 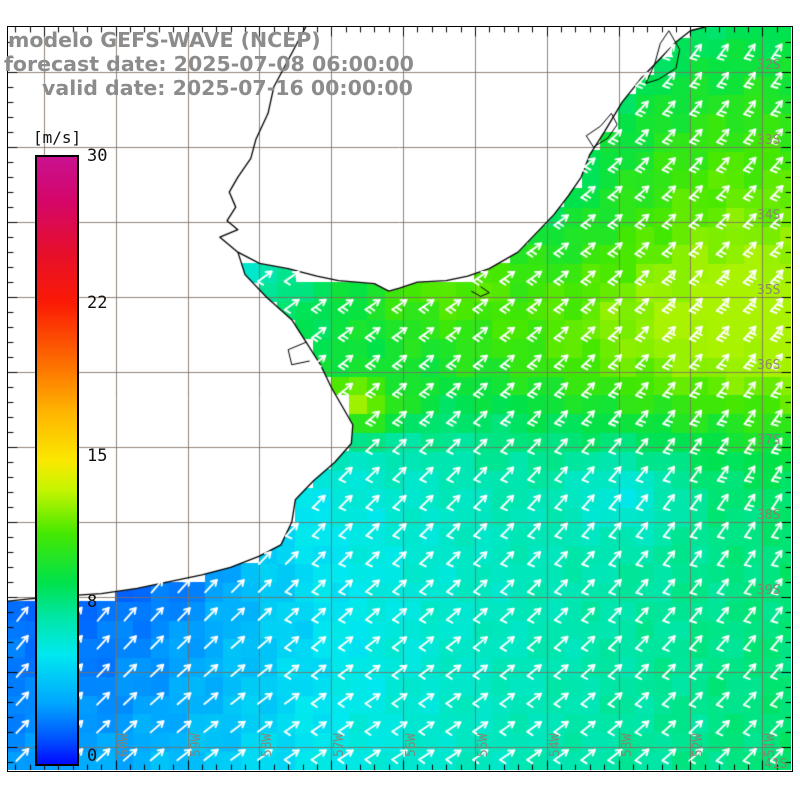 I want to click on longitude-label-53w: 53W, so click(x=627, y=745).